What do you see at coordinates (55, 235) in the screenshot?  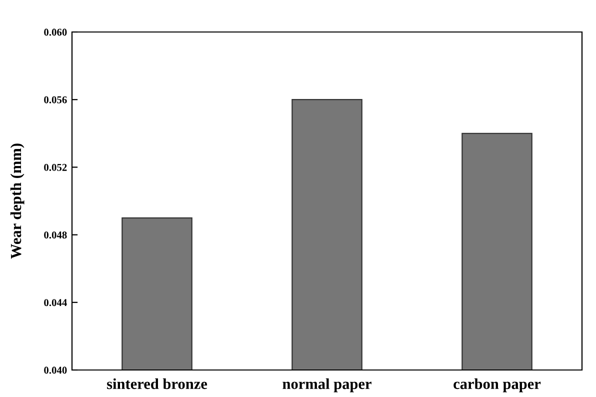 I see `y-tick-label: 0.048` at bounding box center [55, 235].